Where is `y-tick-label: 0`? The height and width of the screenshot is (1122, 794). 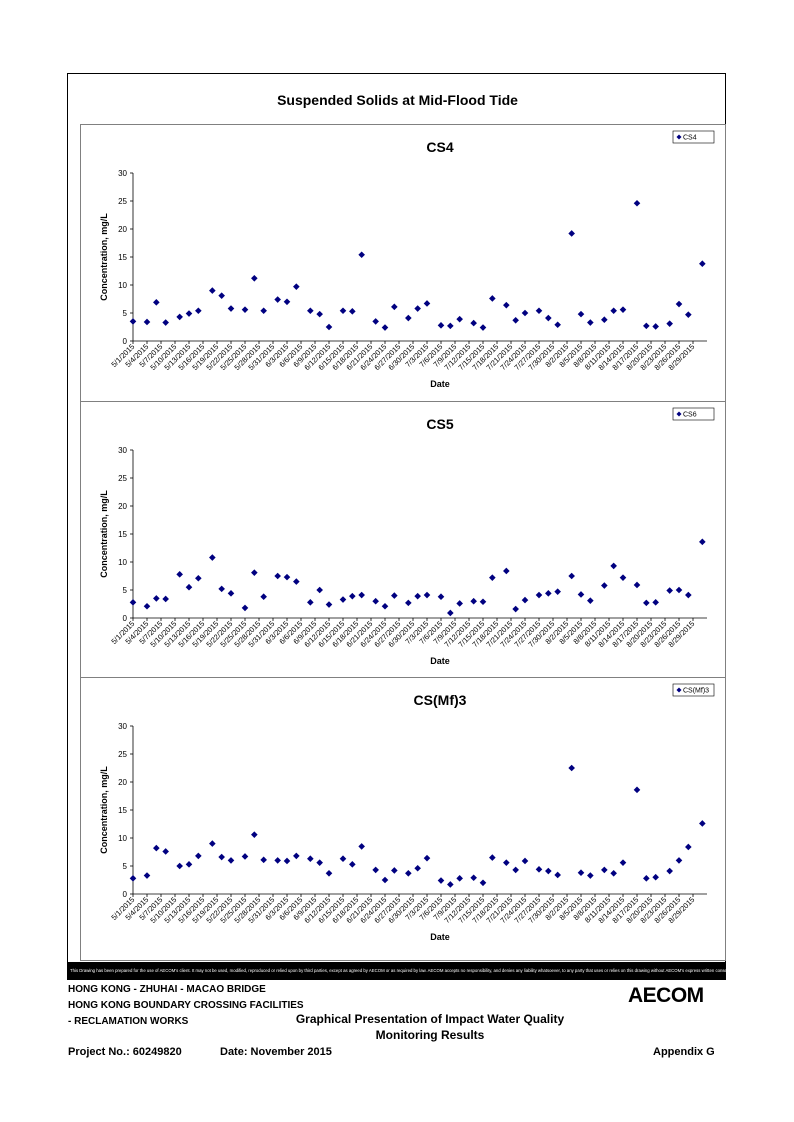 y-tick-label: 0 is located at coordinates (125, 618).